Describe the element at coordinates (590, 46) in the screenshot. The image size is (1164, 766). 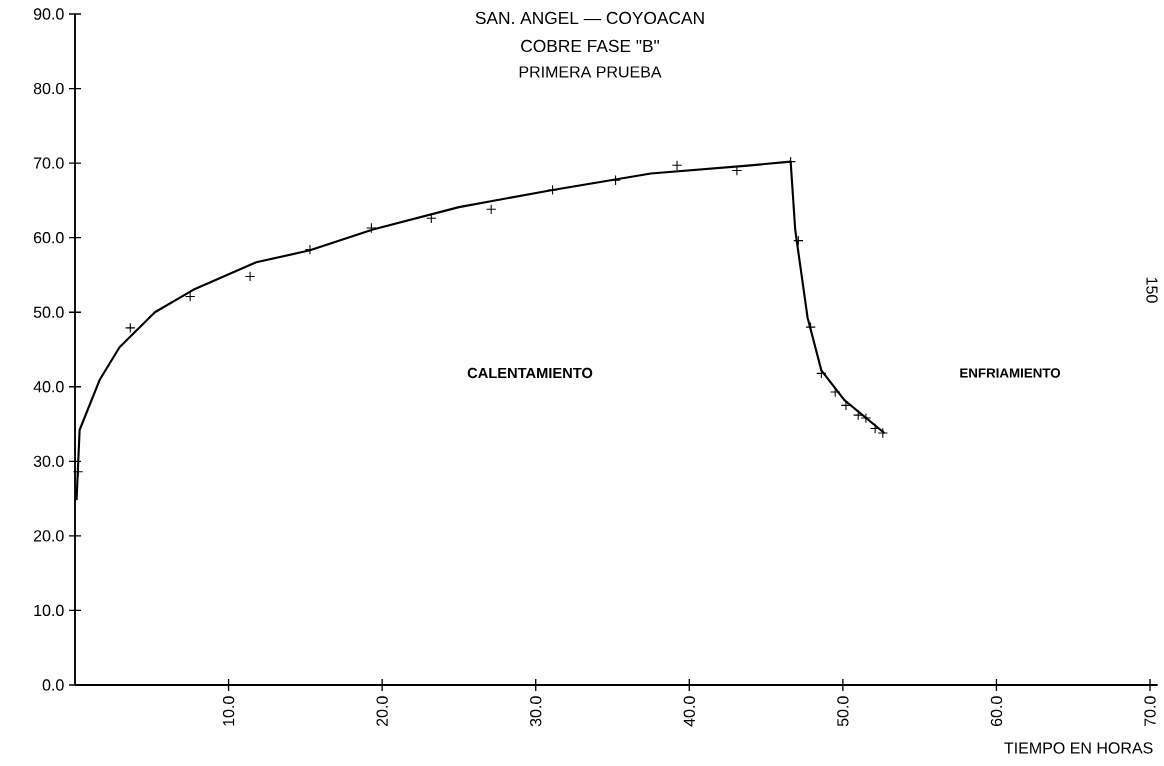
I see `text: COBRE FASE "B"` at that location.